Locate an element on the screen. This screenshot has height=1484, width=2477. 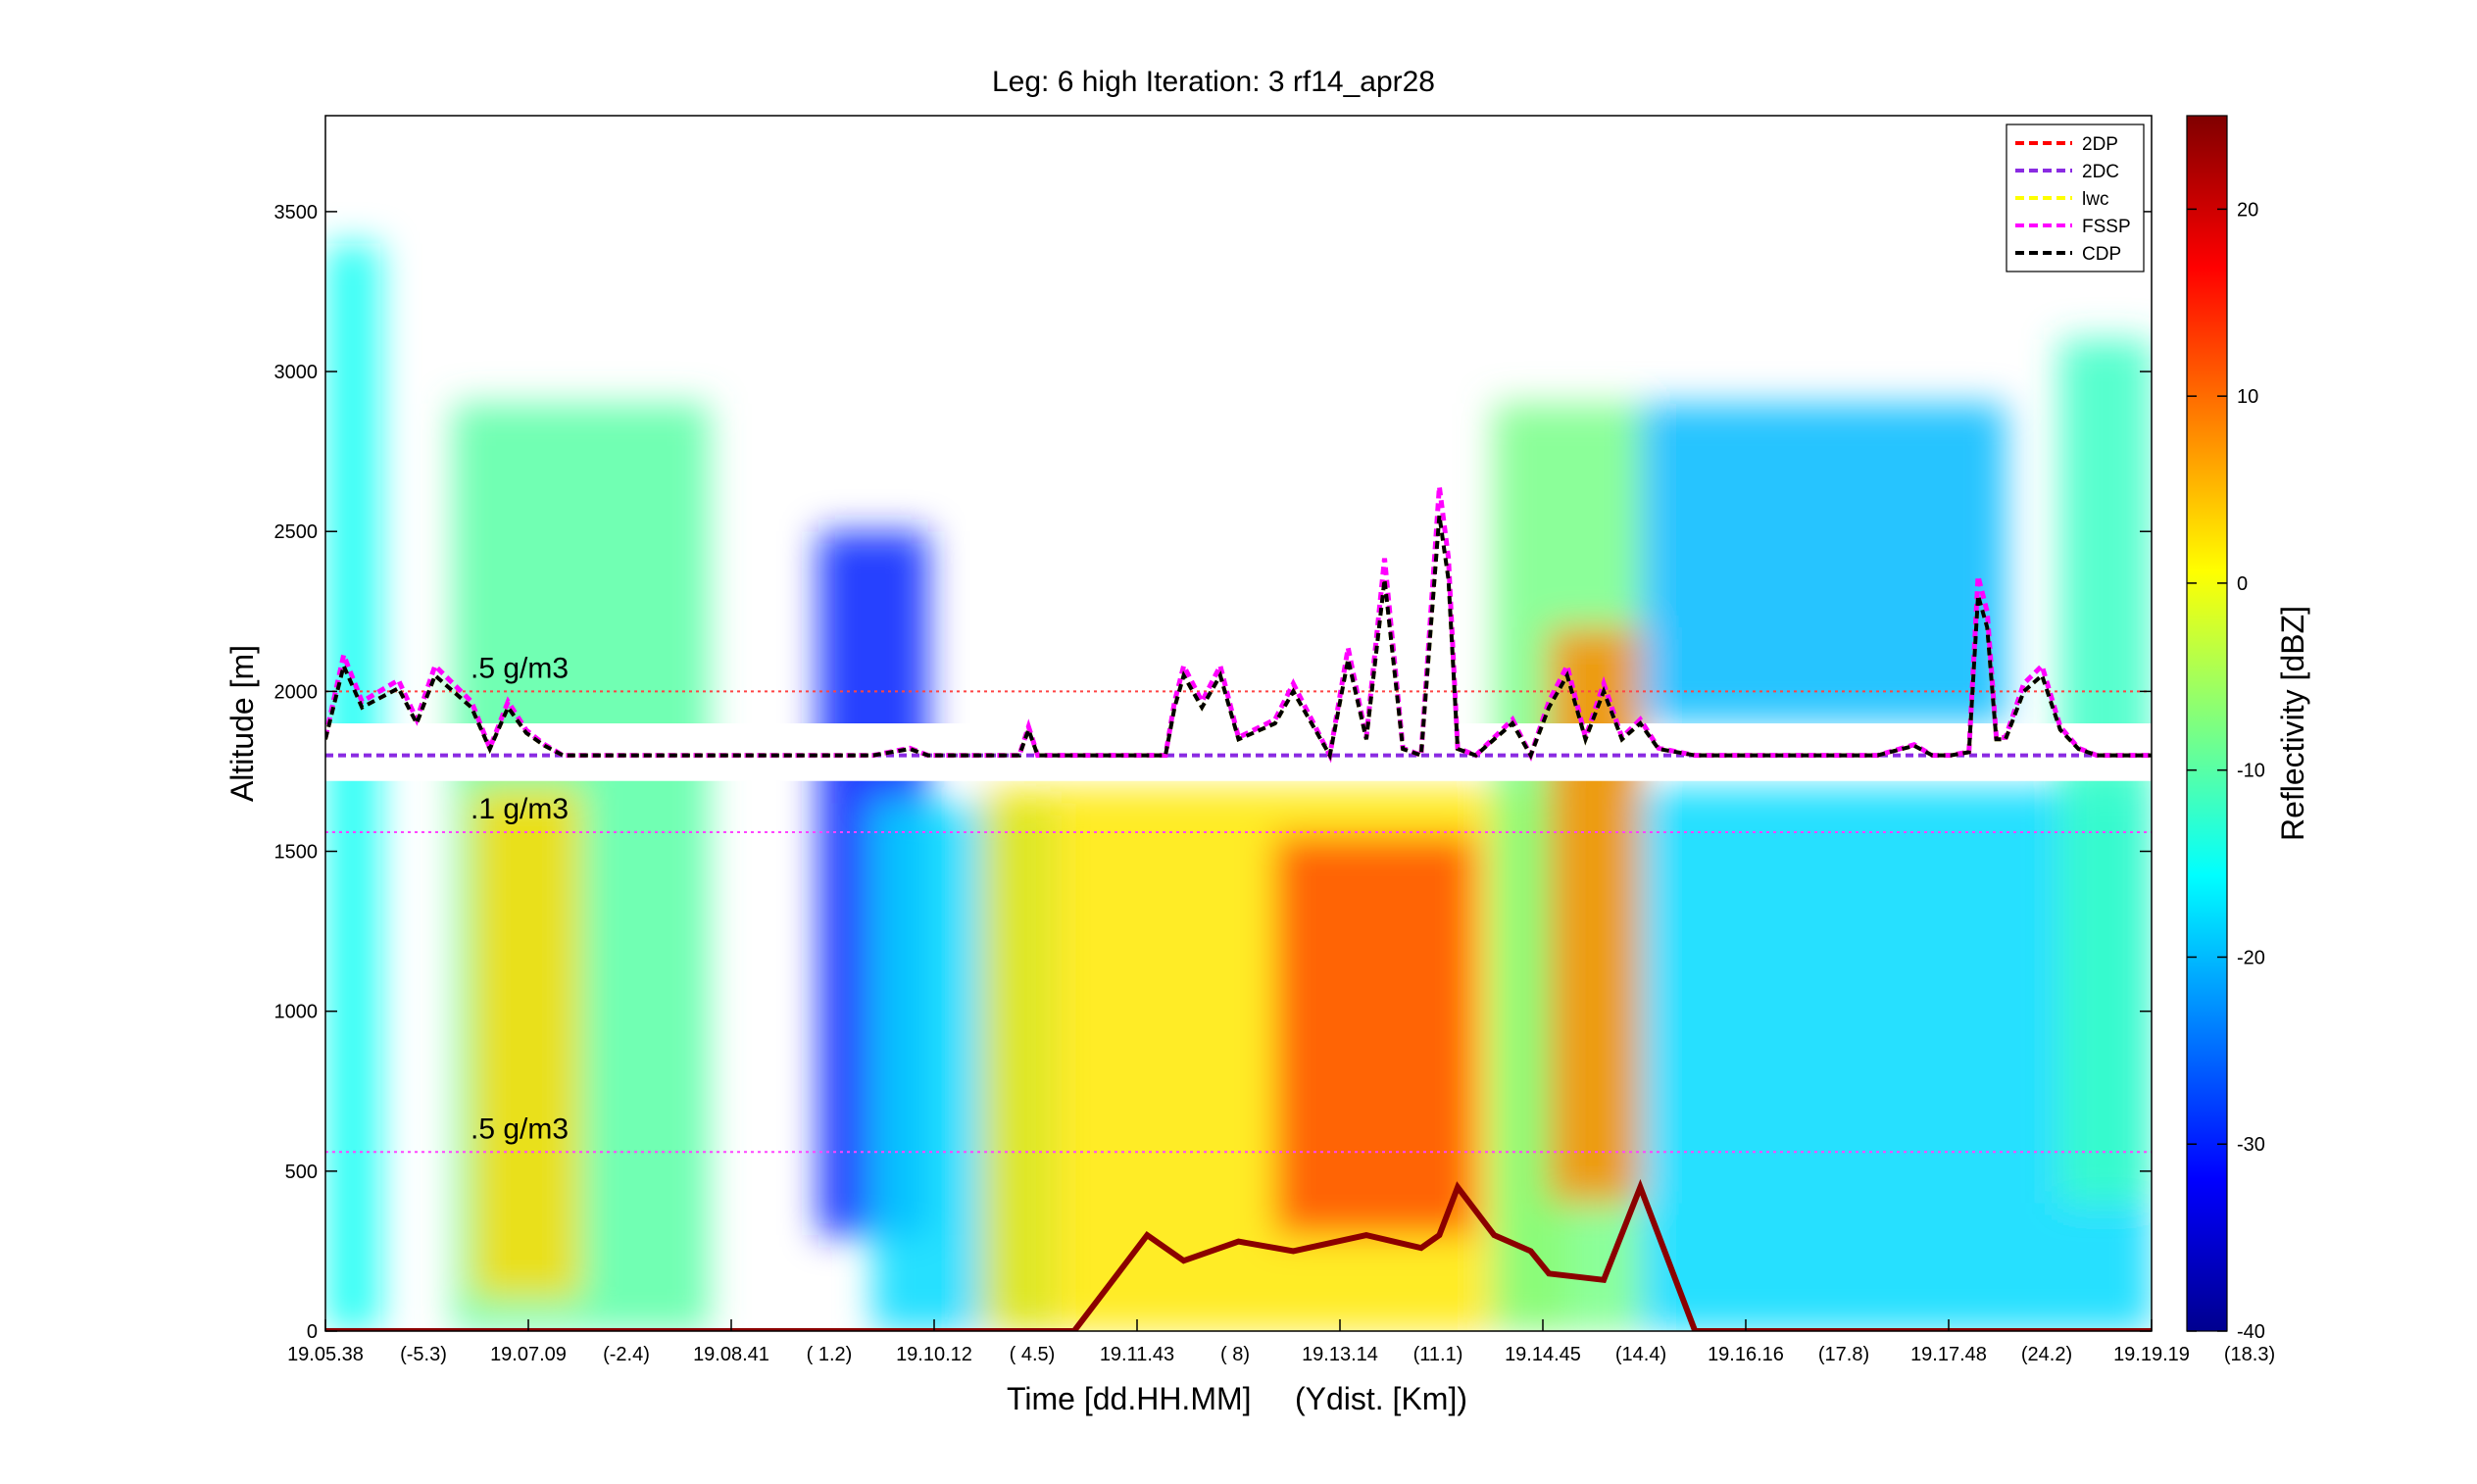
legend-label: 2DC is located at coordinates (2100, 172).